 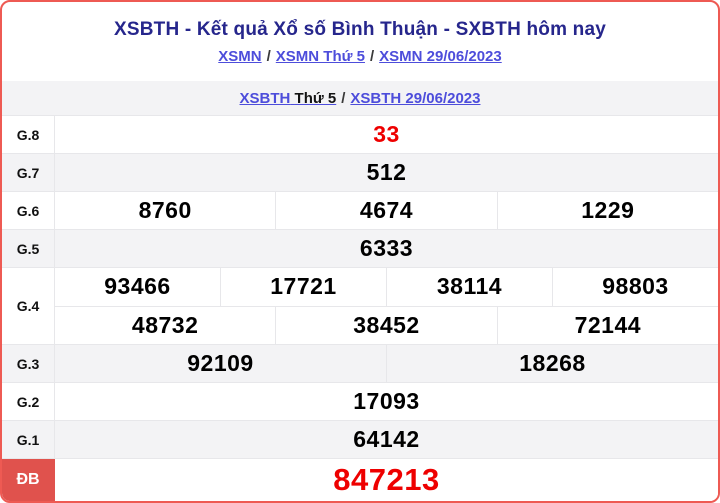 What do you see at coordinates (303, 287) in the screenshot?
I see `prize-value: 17721` at bounding box center [303, 287].